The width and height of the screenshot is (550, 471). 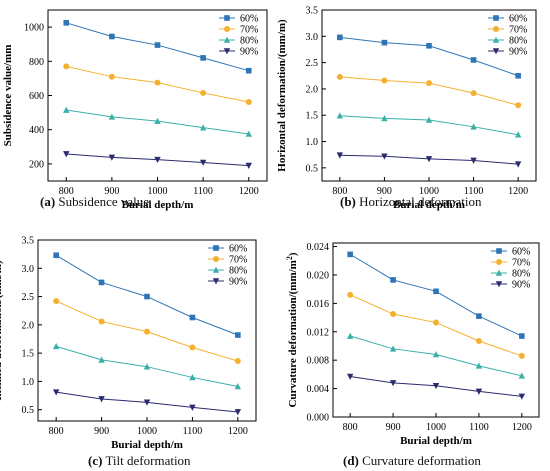 I want to click on y-tick-label: 3.5, so click(x=28, y=241).